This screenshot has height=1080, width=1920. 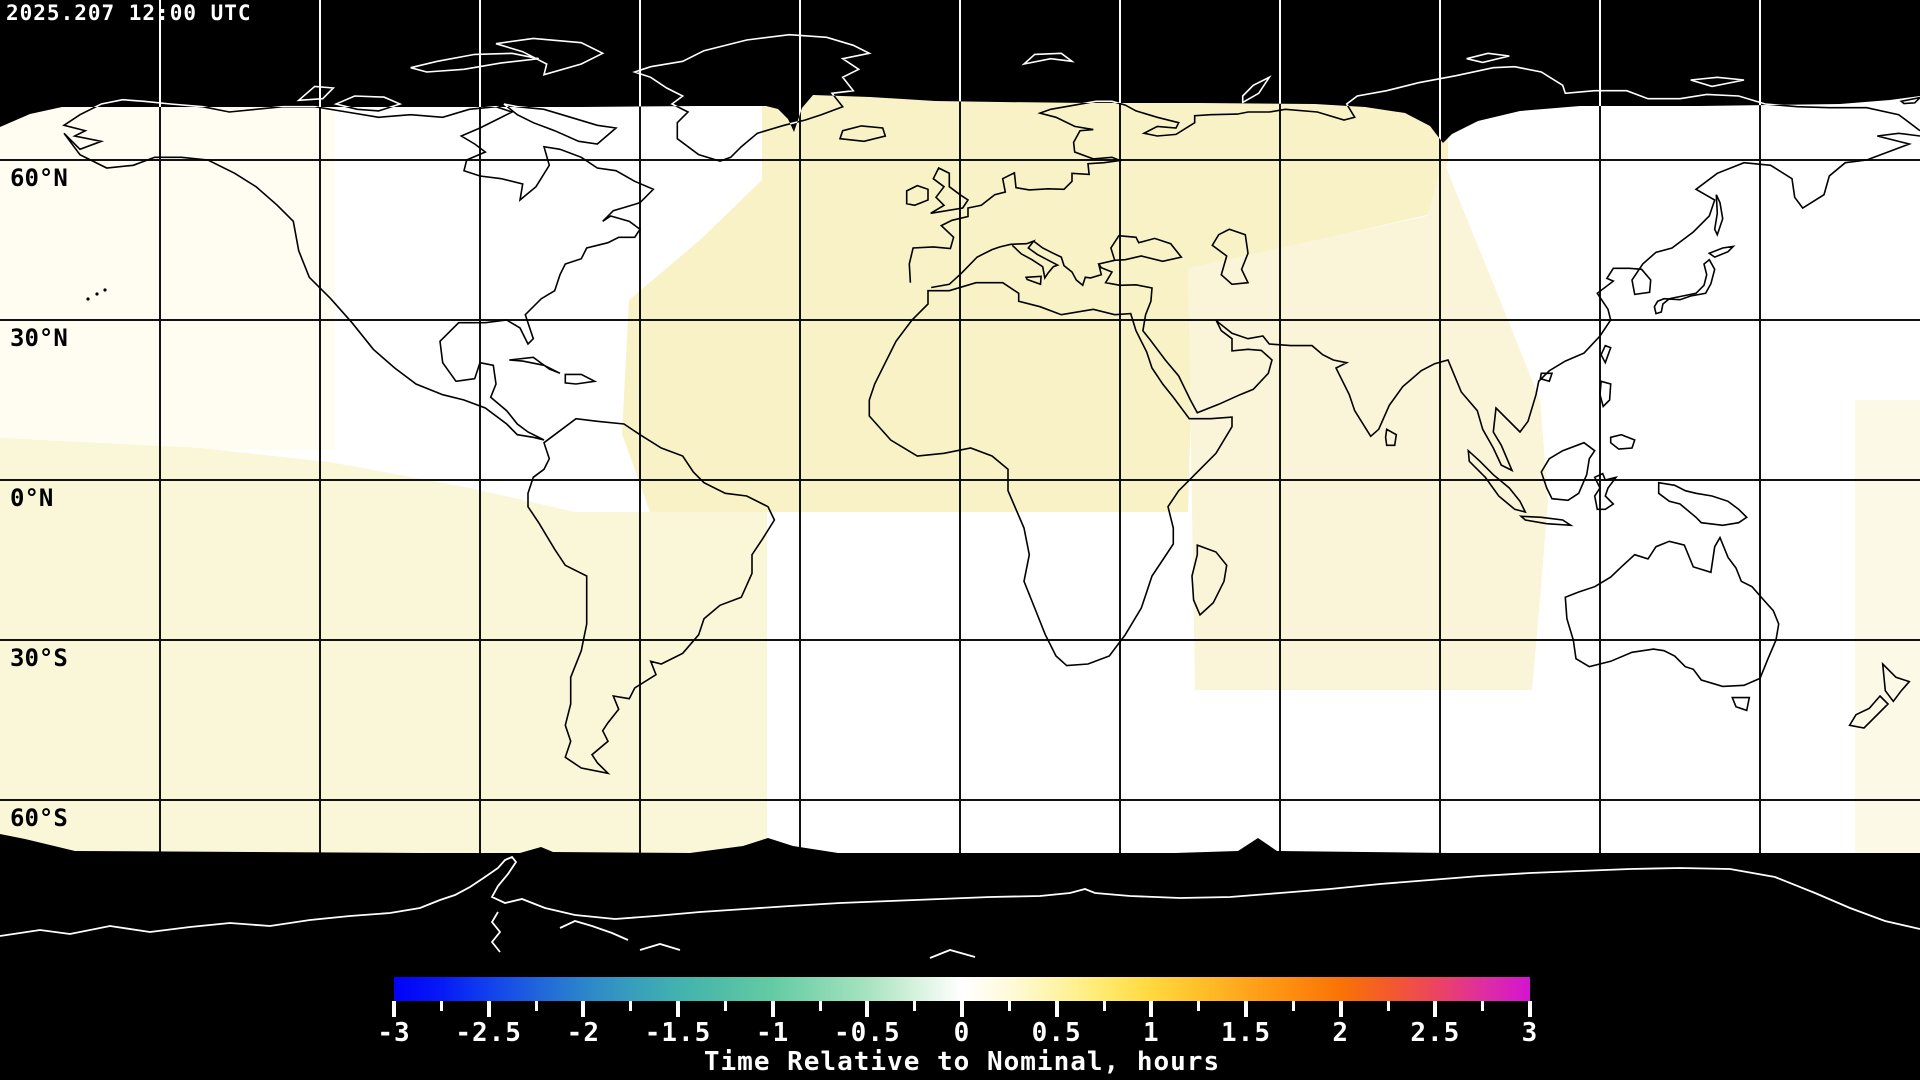 What do you see at coordinates (31, 498) in the screenshot?
I see `lat-label-0n: 0°N` at bounding box center [31, 498].